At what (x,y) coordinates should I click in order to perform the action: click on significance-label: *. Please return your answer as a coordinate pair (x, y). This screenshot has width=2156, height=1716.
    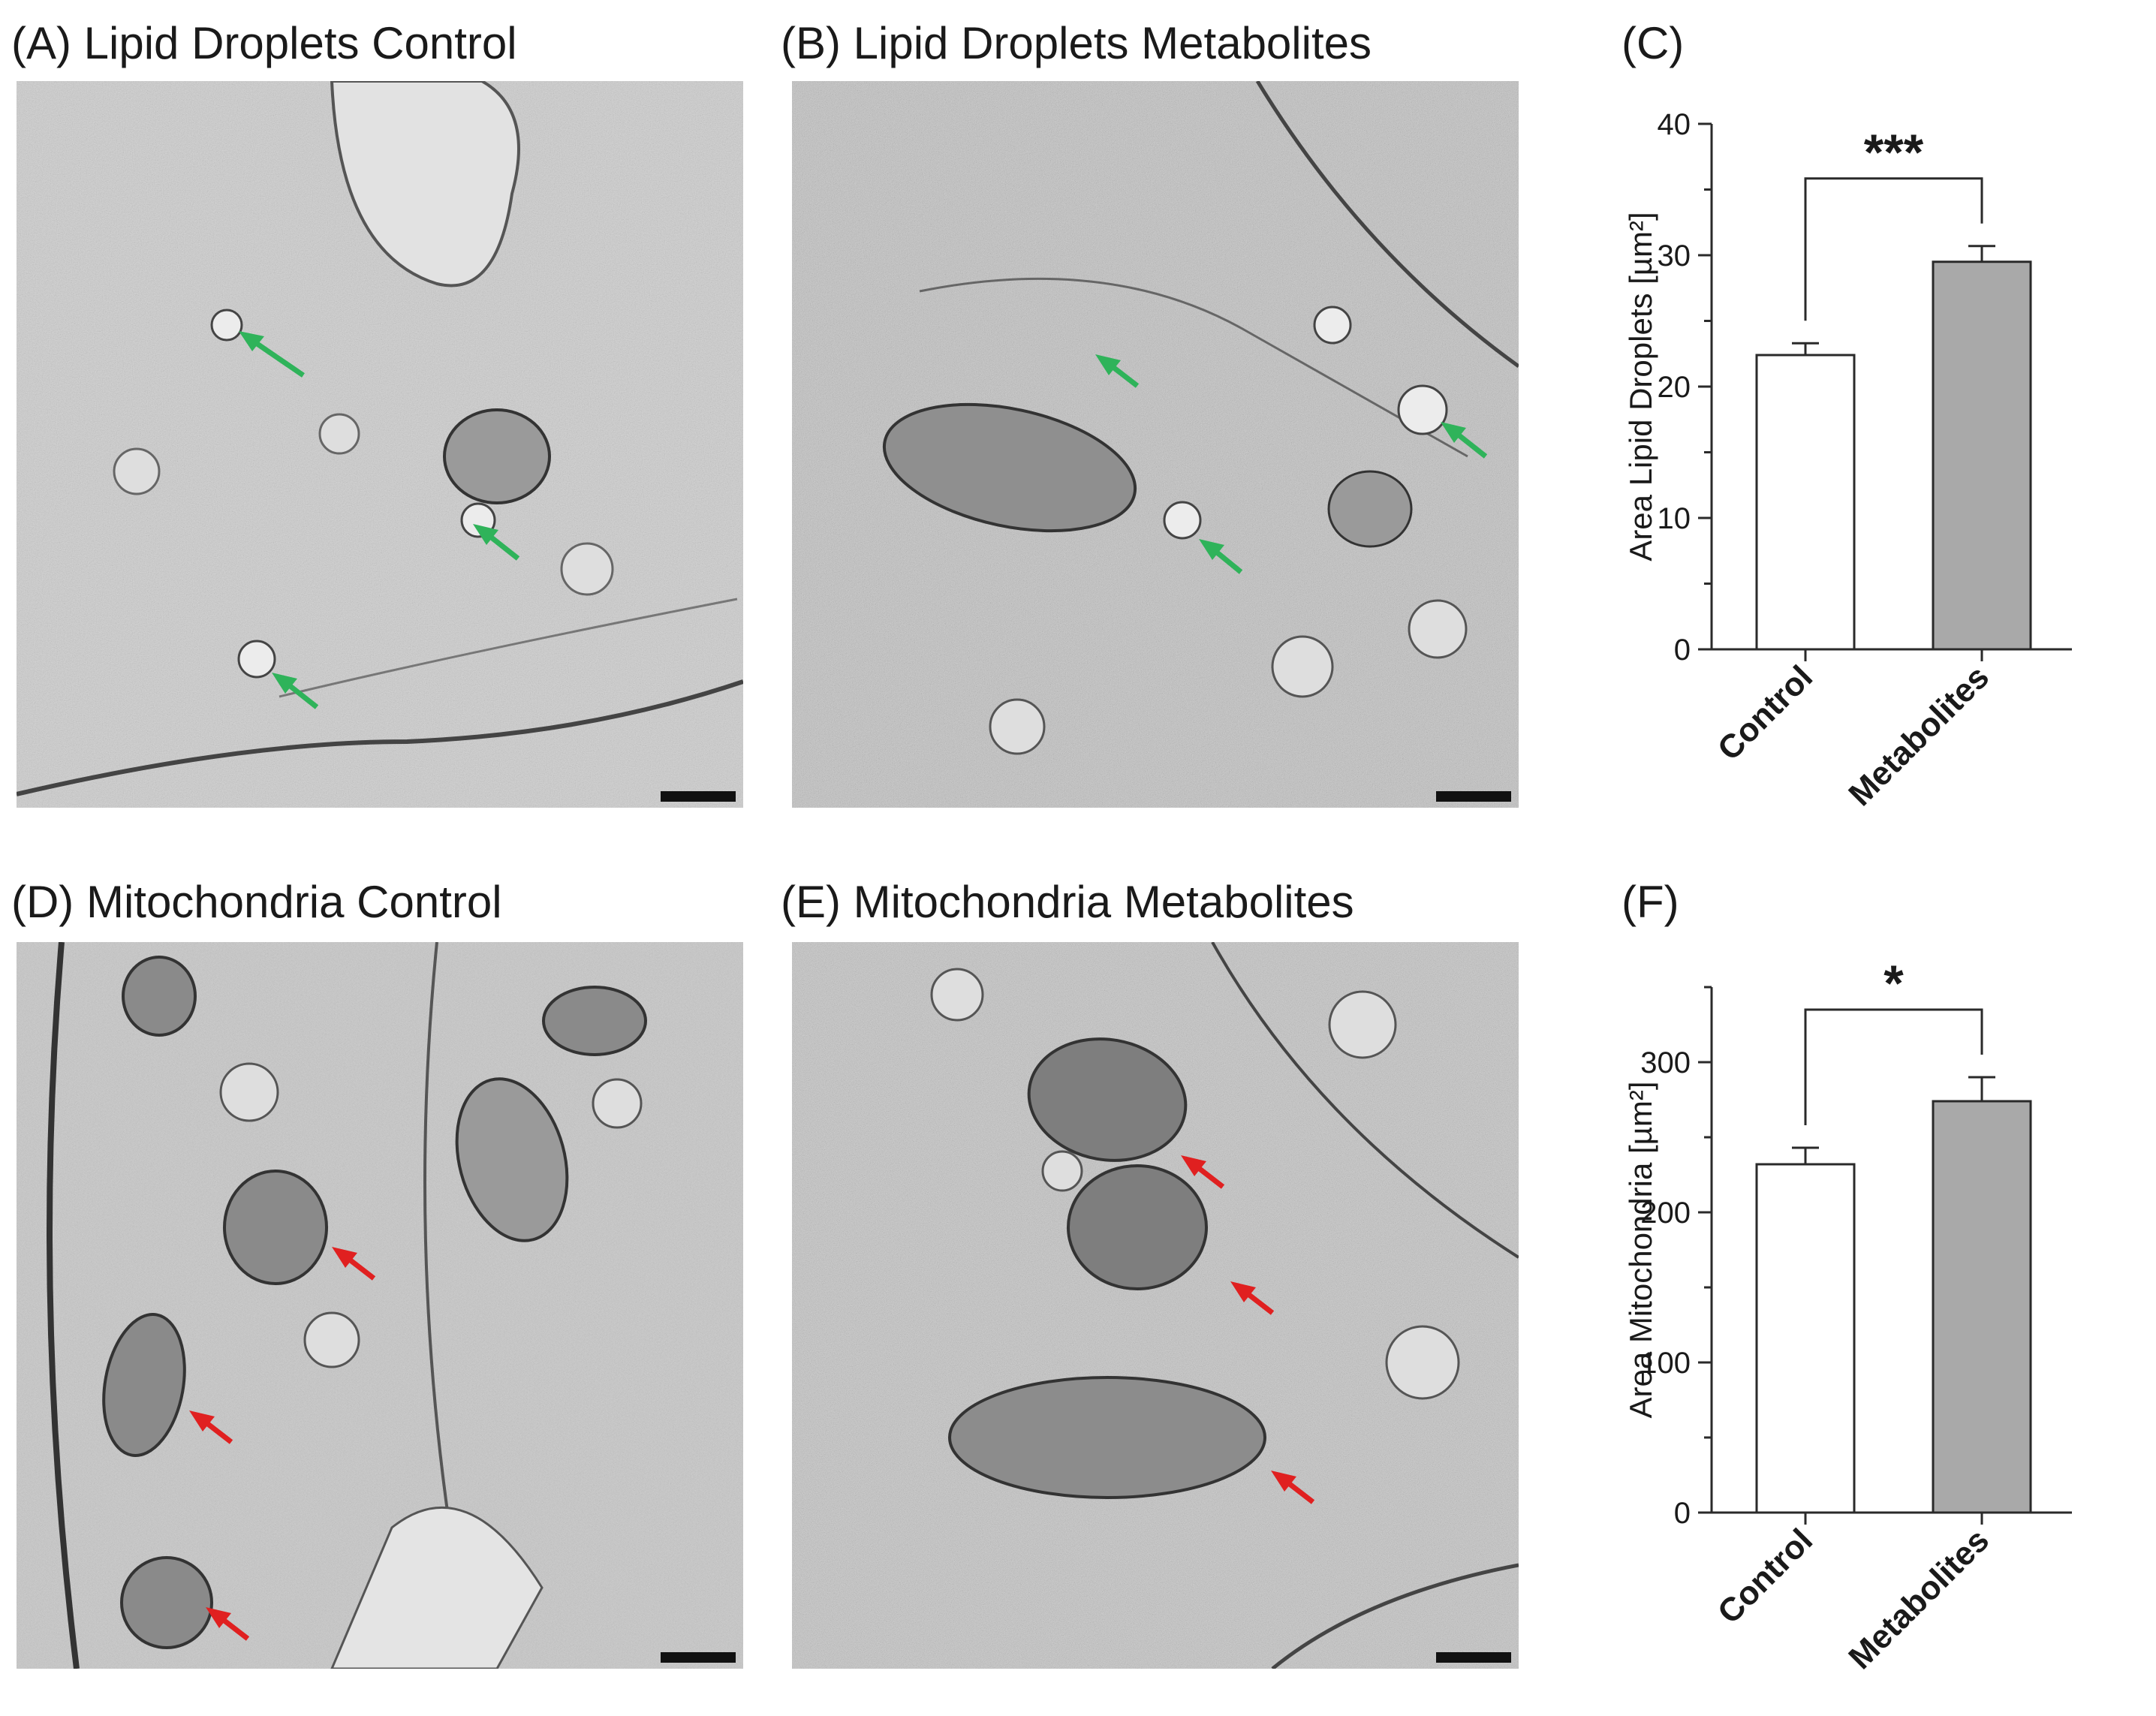
    Looking at the image, I should click on (1893, 983).